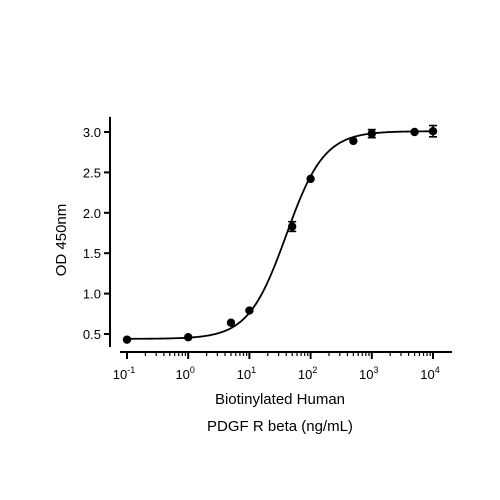 The height and width of the screenshot is (500, 500). I want to click on x-axis-title-line-1: Biotinylated Human, so click(280, 399).